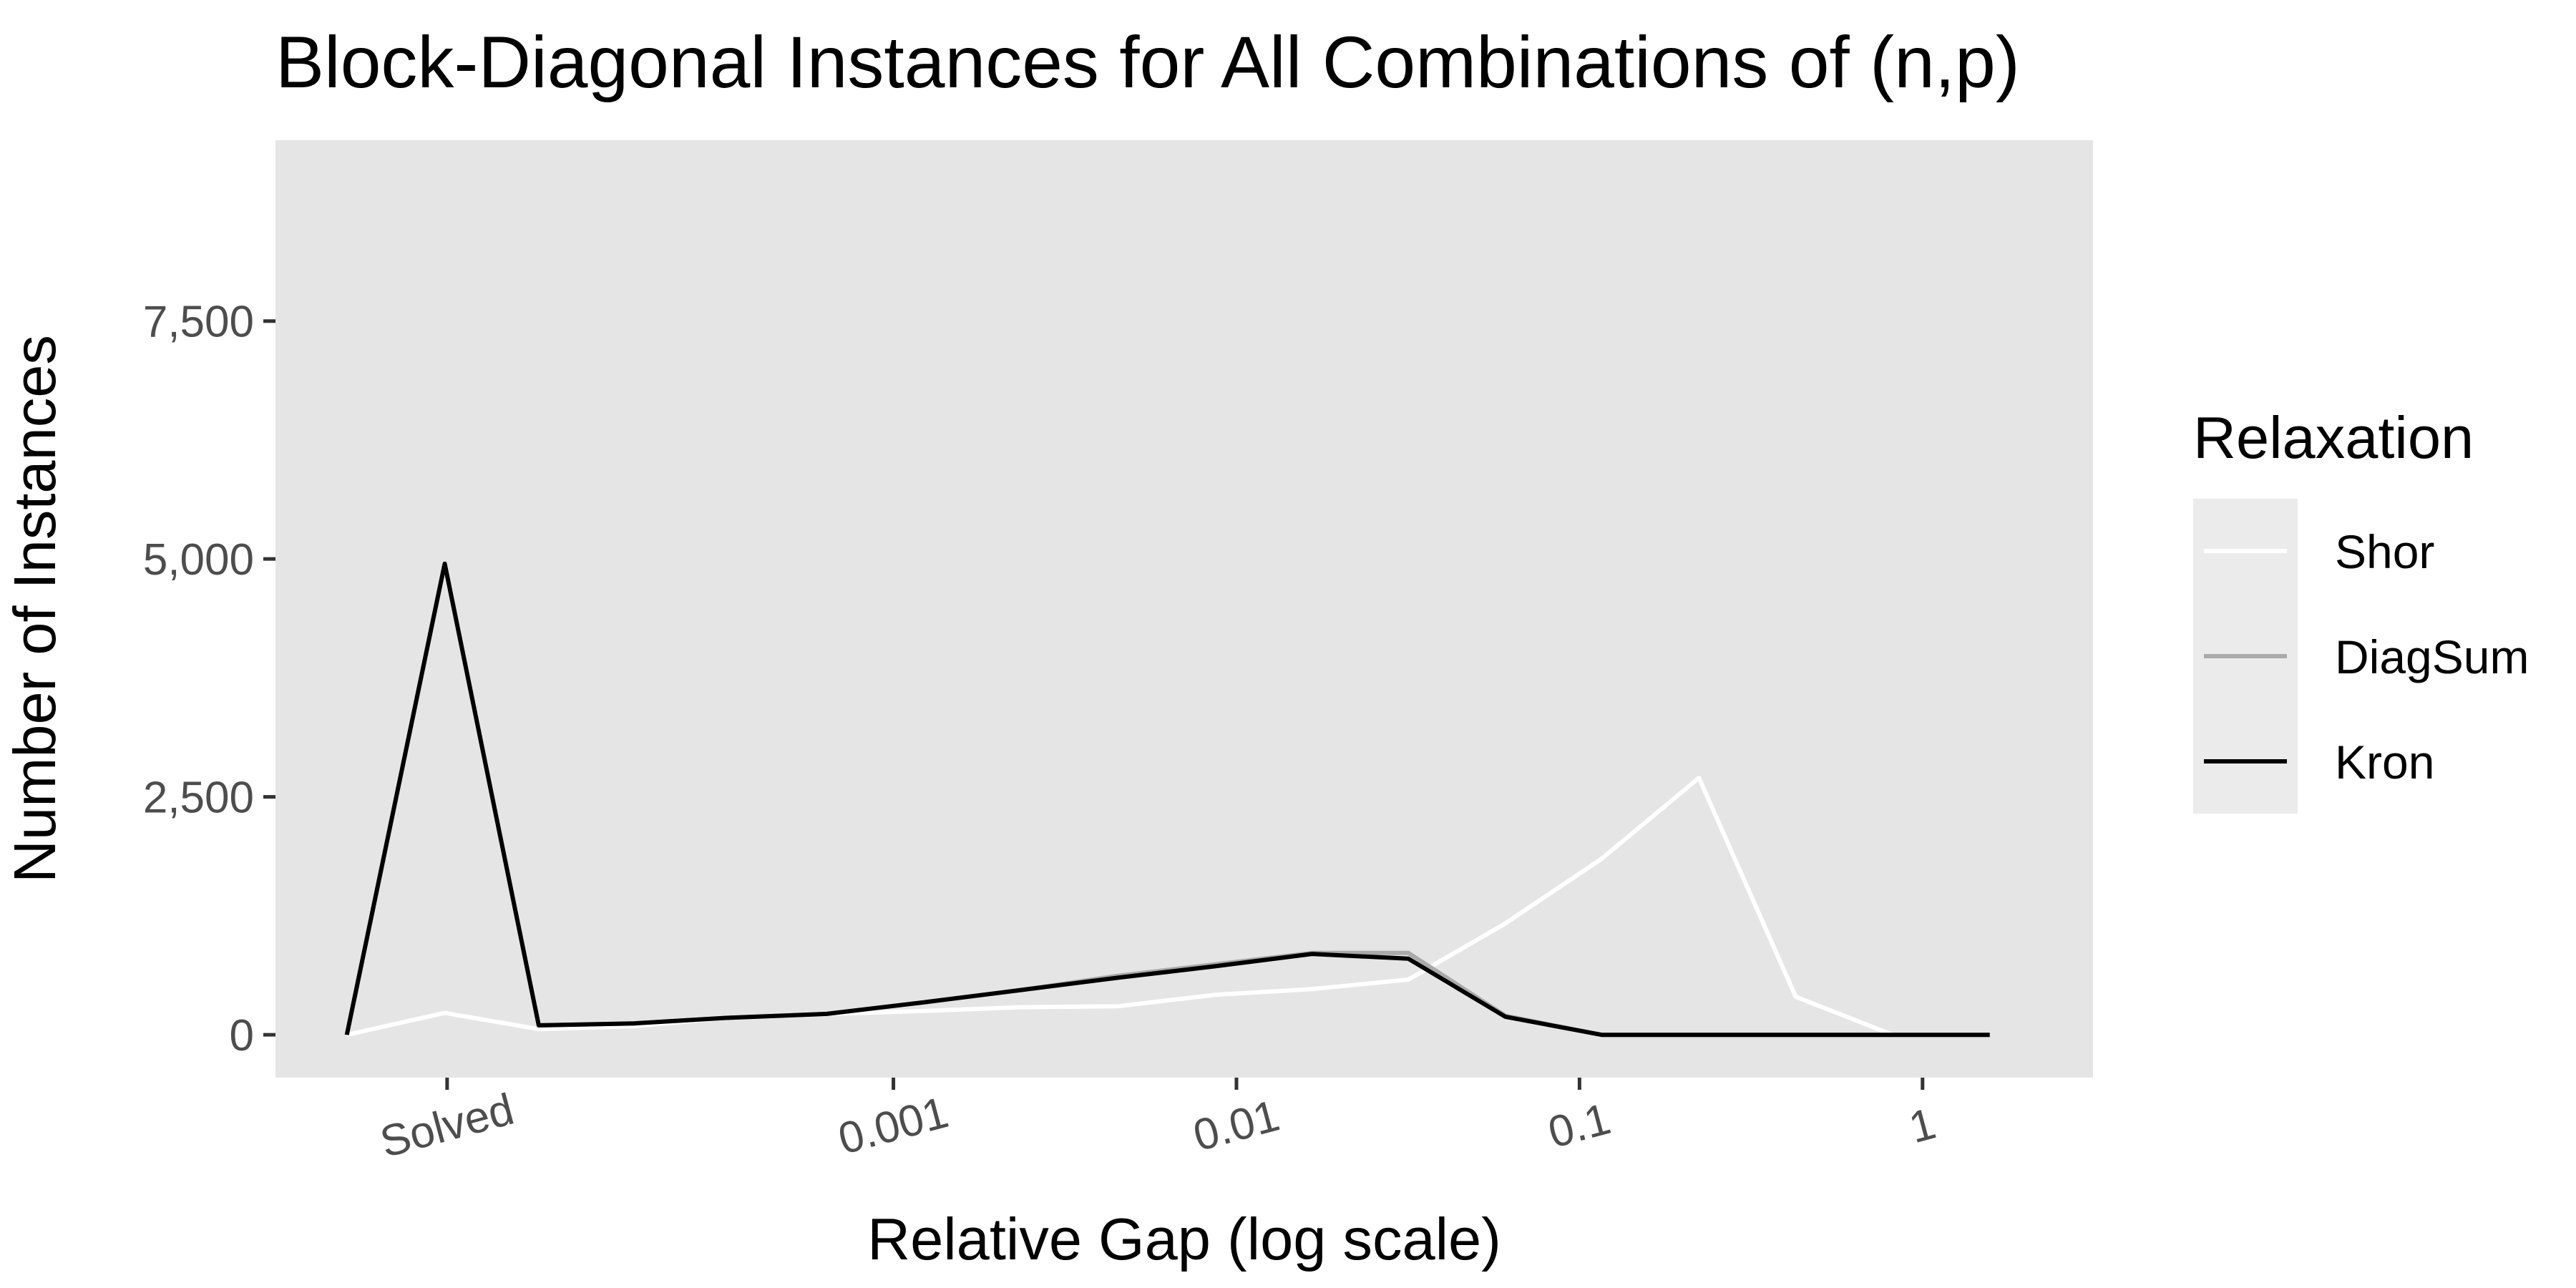 This screenshot has width=2576, height=1288. Describe the element at coordinates (1158, 1122) in the screenshot. I see `x-axis: Solved 0.001 0.01 0.1 1` at that location.